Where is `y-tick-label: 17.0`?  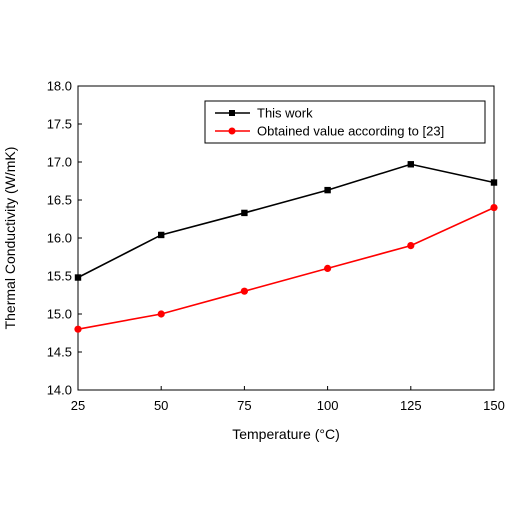
y-tick-label: 17.0 is located at coordinates (59, 162).